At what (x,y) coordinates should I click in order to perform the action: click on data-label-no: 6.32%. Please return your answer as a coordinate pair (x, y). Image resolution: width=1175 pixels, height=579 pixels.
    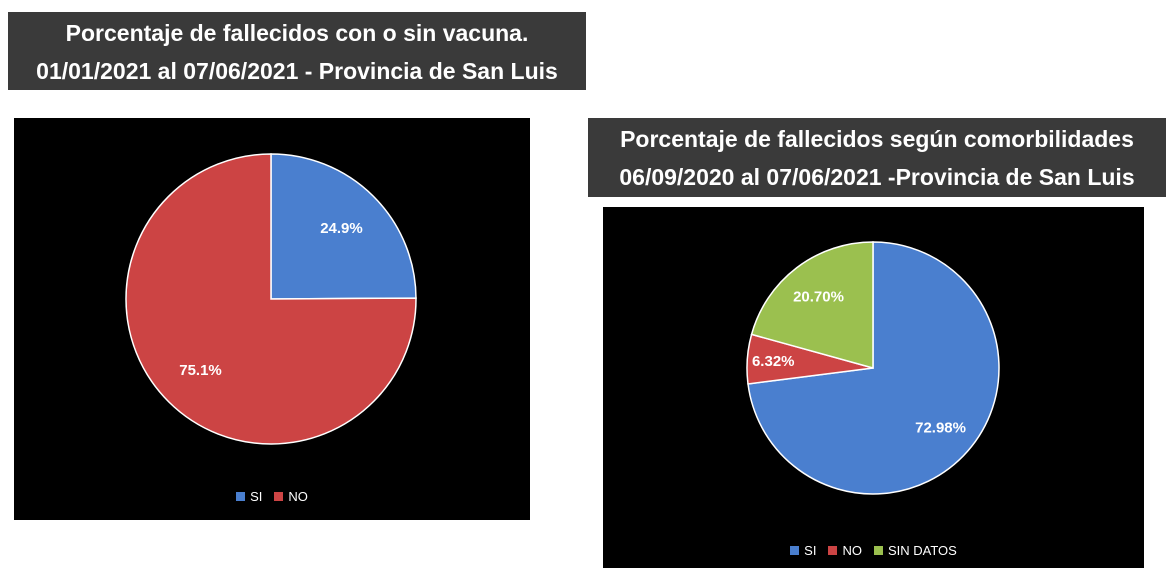
    Looking at the image, I should click on (773, 361).